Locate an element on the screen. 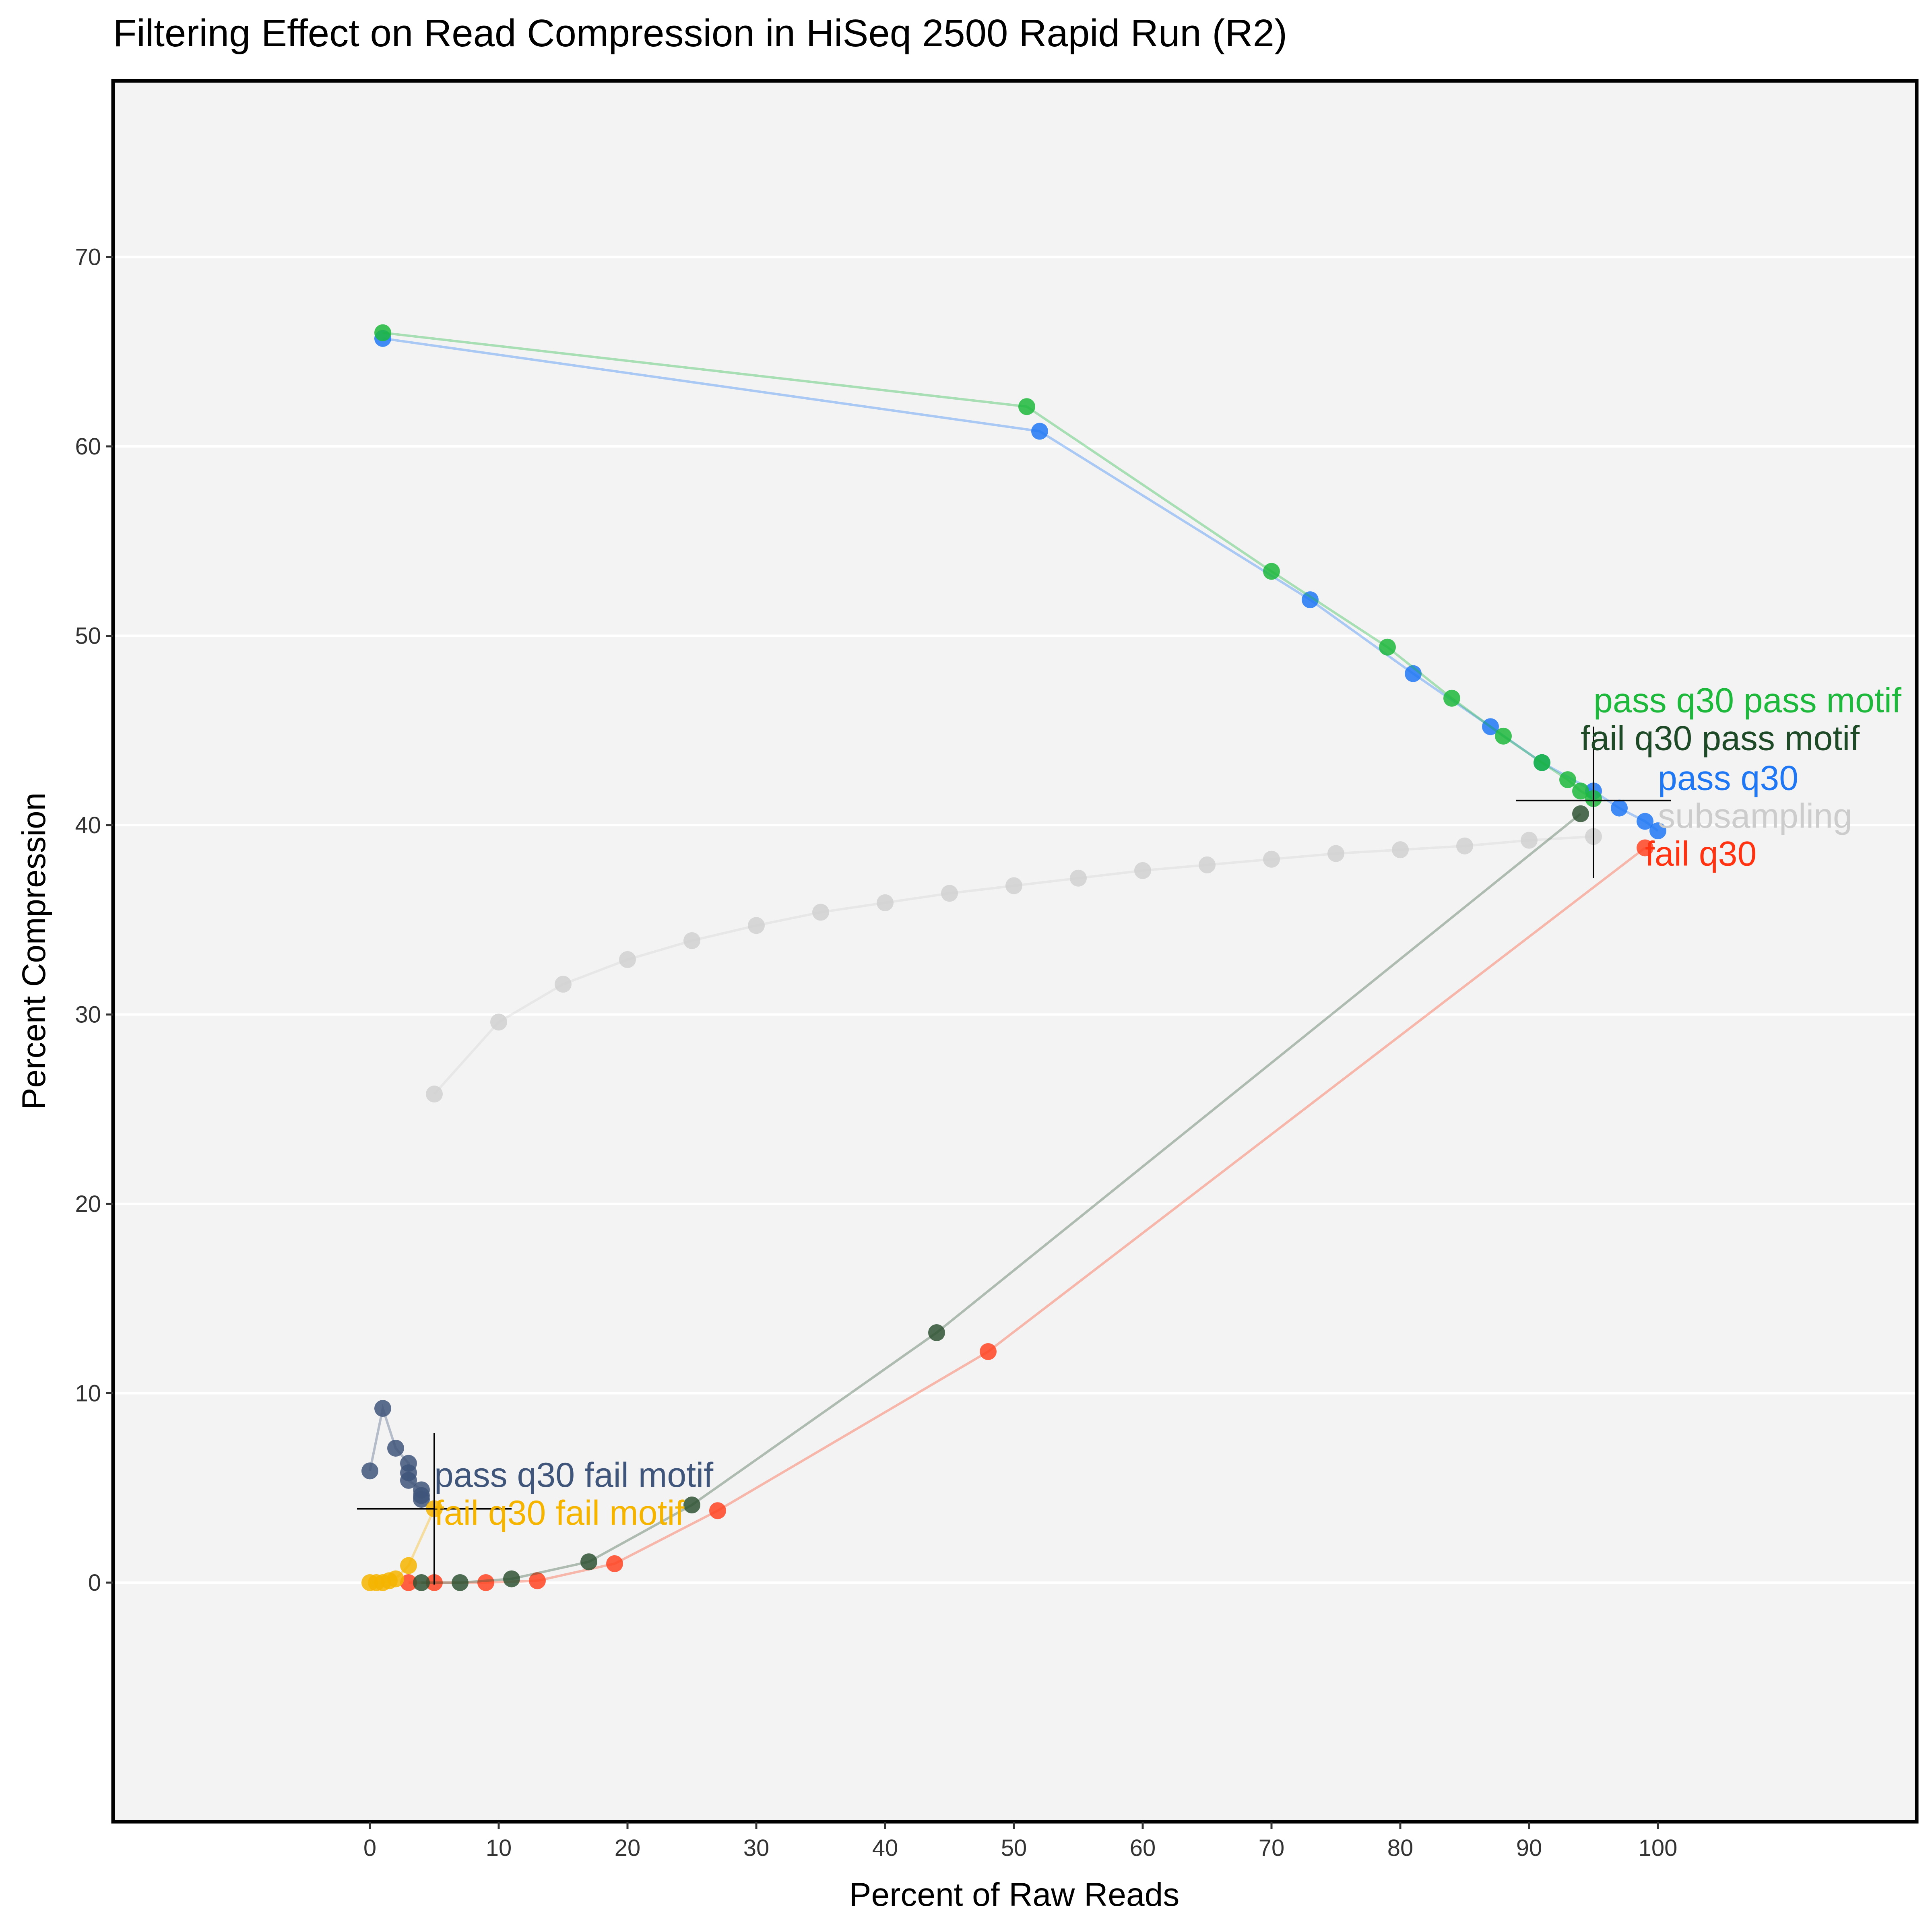  series-fail-q30-fail-motif is located at coordinates (402, 1545).